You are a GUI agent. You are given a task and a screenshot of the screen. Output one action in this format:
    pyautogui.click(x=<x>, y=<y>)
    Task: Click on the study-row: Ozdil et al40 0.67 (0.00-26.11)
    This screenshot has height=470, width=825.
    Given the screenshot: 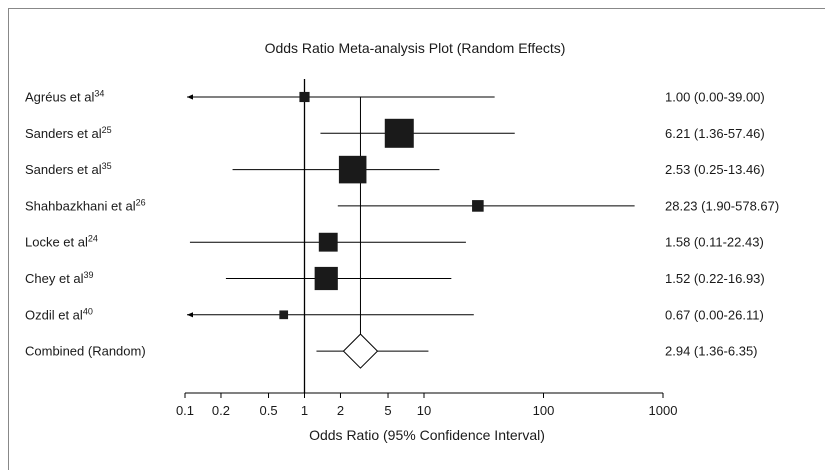 What is the action you would take?
    pyautogui.click(x=394, y=314)
    